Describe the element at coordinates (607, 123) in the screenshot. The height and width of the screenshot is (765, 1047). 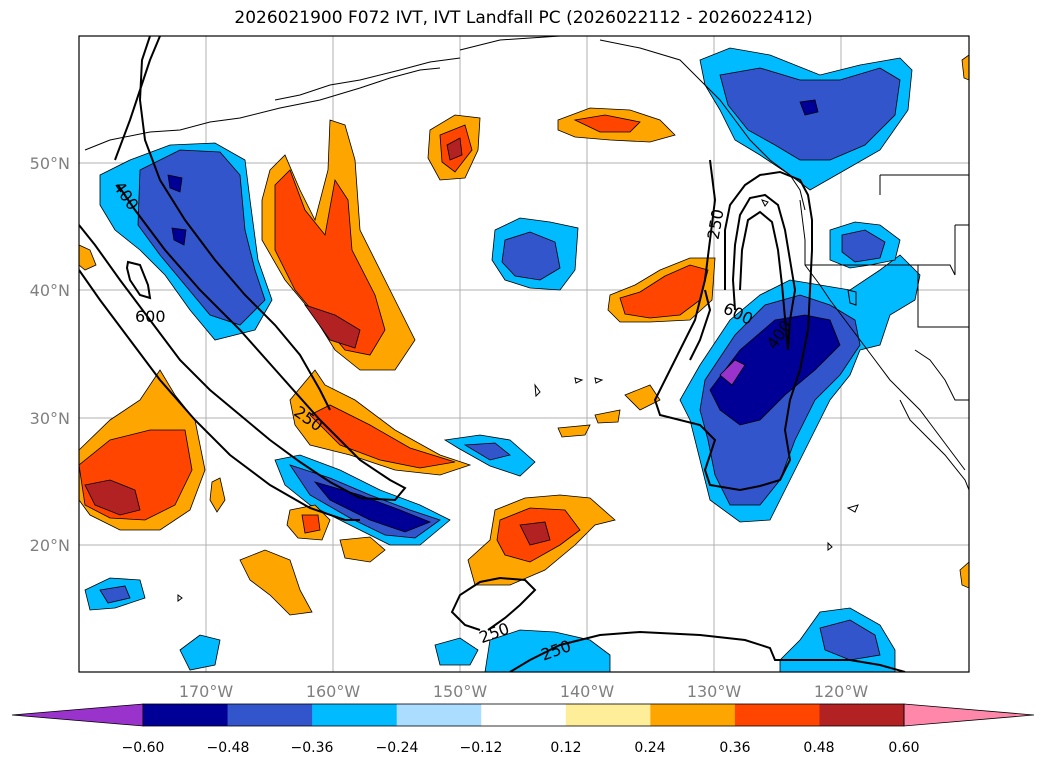
I see `redorange-streak-north` at that location.